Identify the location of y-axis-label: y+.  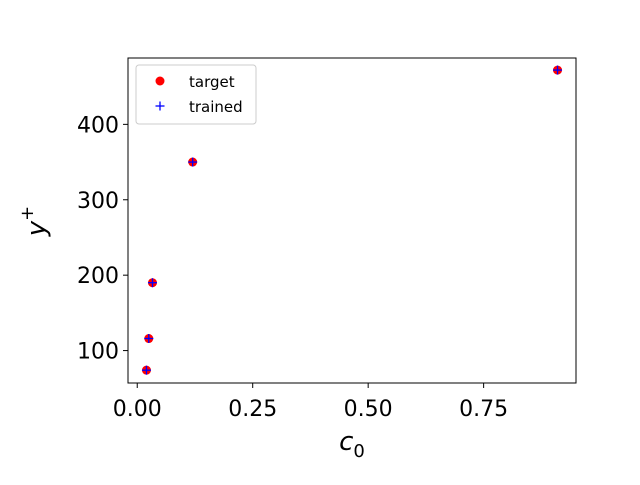
(34, 221).